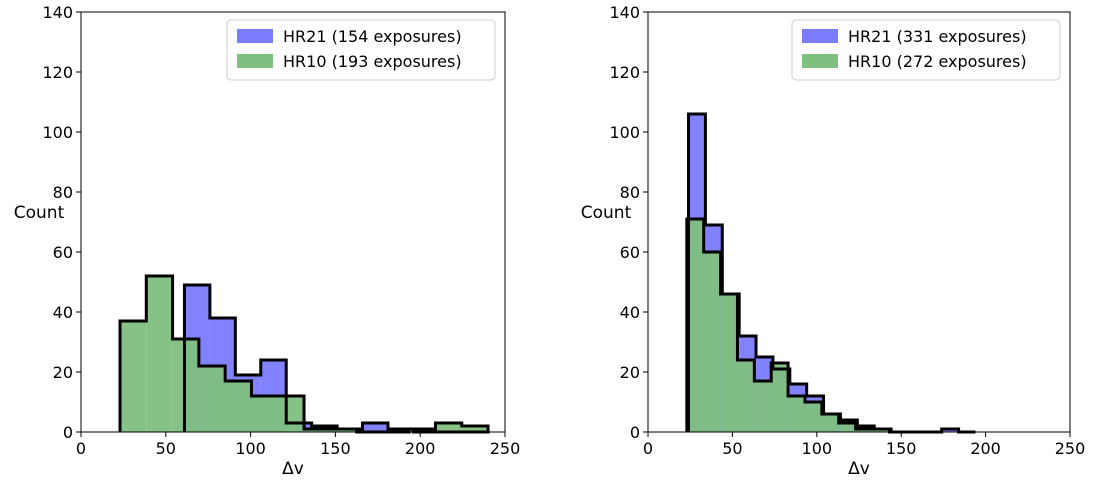 This screenshot has width=1094, height=480. Describe the element at coordinates (937, 61) in the screenshot. I see `legend-label: HR10 (272 exposures)` at that location.